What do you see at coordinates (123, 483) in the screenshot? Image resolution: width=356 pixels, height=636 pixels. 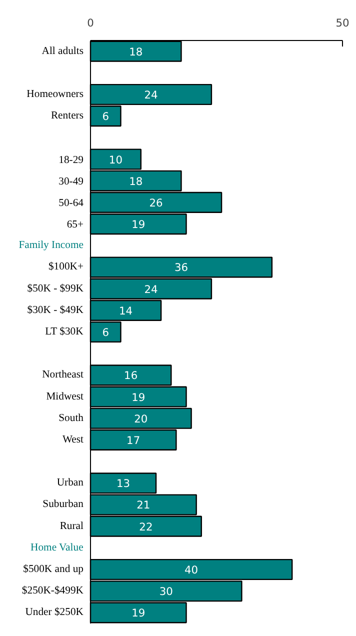 I see `data-label: 13` at bounding box center [123, 483].